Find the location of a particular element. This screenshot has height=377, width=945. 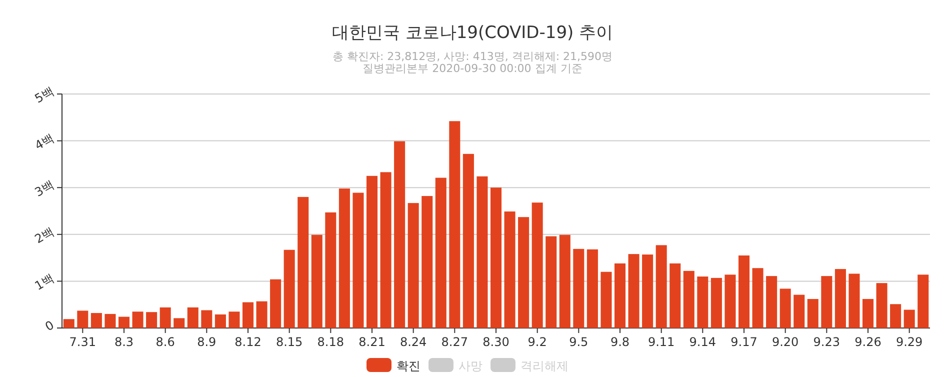

y-tick-label: 1백 is located at coordinates (44, 282).